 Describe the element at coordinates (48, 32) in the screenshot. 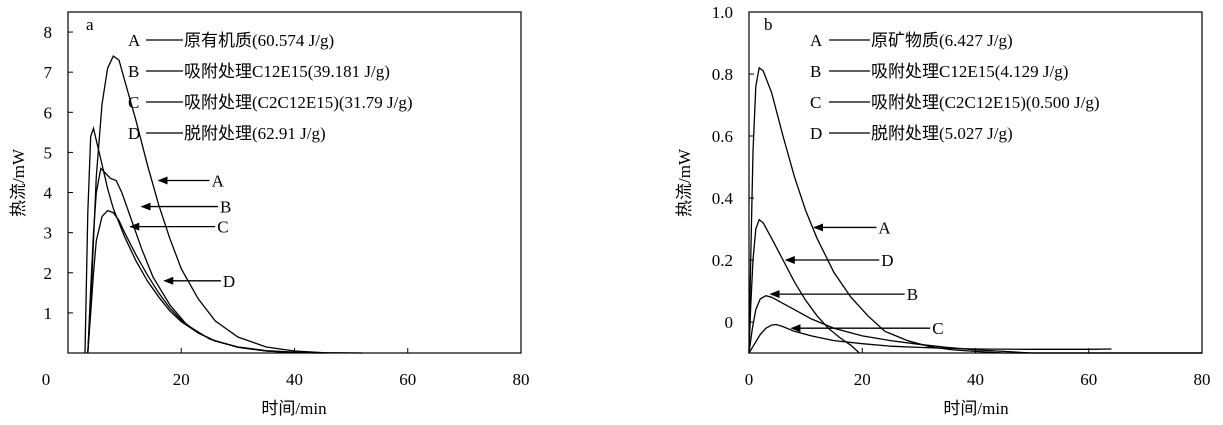

I see `y-tick-label-a: 8` at that location.